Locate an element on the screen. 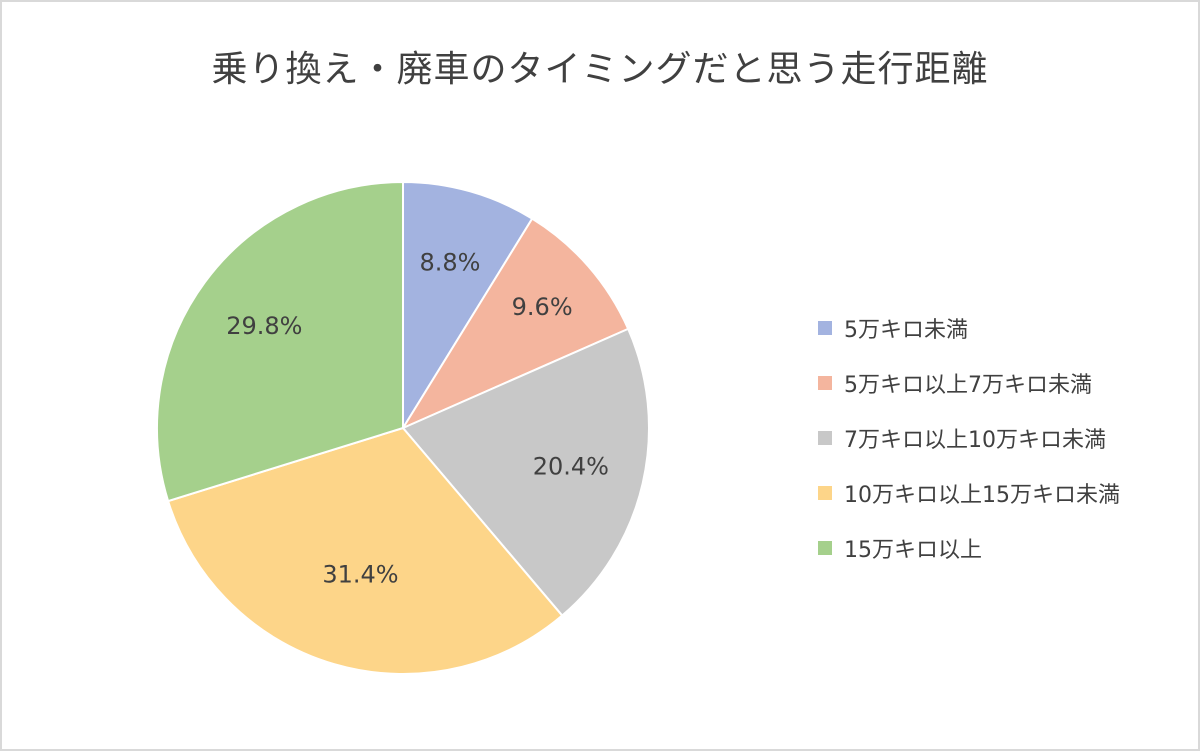 Image resolution: width=1200 pixels, height=751 pixels. legend-item-3: 7万キロ以上10万キロ未満 is located at coordinates (969, 437).